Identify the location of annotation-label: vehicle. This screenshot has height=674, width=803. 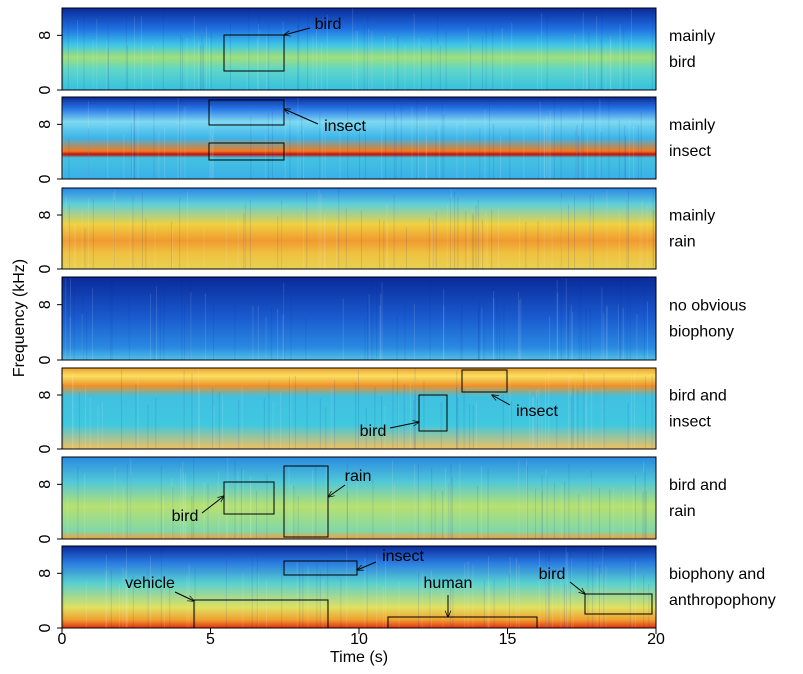
(150, 583).